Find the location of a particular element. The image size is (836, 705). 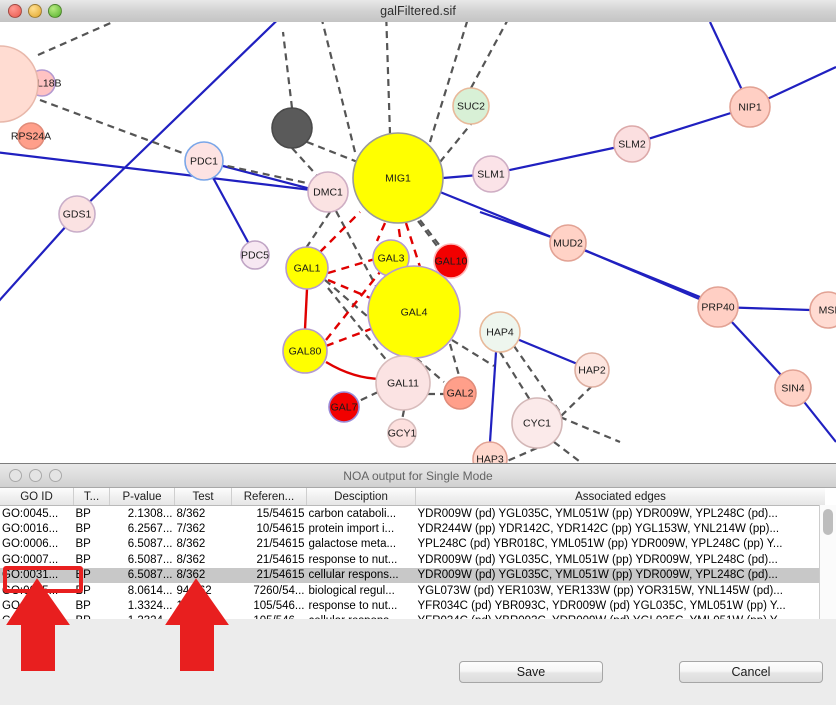

network-node: GAL2 is located at coordinates (460, 393).